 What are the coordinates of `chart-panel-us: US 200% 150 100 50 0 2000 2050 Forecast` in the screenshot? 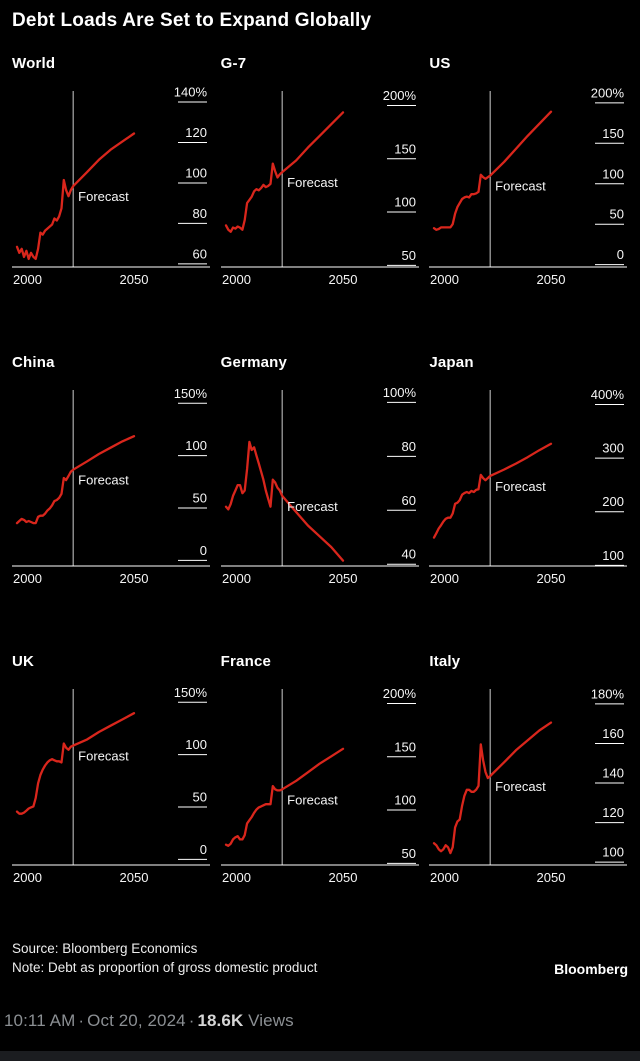 It's located at (528, 173).